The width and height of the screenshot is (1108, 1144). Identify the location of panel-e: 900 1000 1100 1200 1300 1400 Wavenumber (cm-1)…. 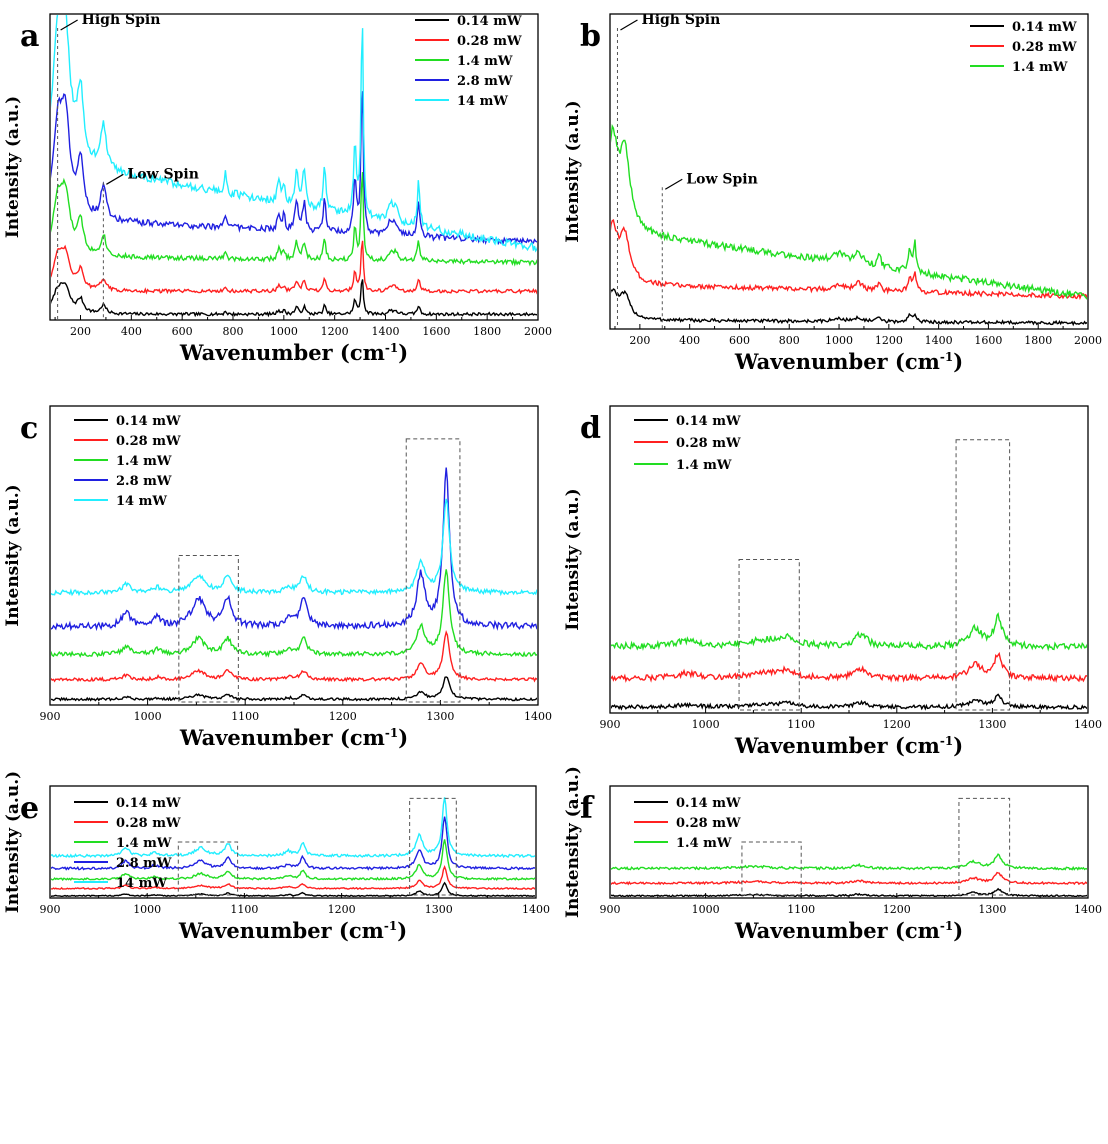
(276, 857).